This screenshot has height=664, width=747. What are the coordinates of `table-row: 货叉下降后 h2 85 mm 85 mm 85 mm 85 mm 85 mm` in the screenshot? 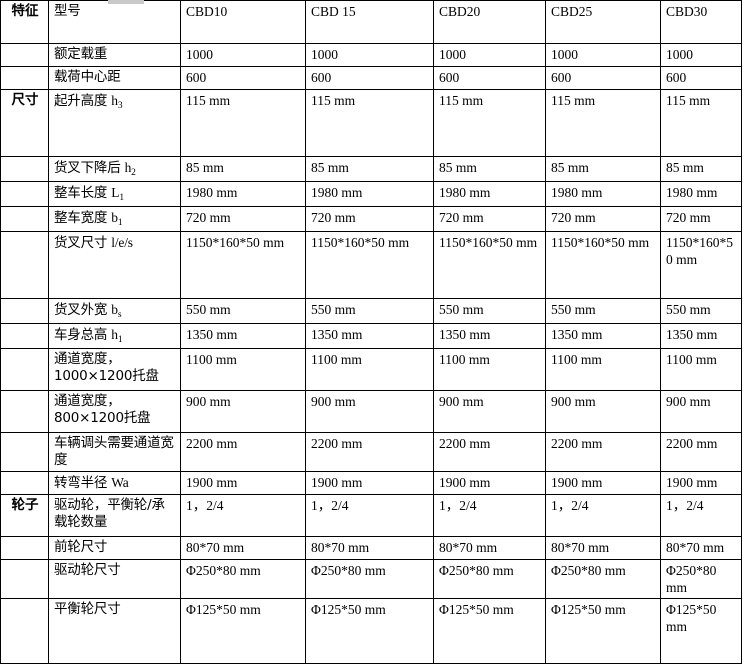 It's located at (371, 169).